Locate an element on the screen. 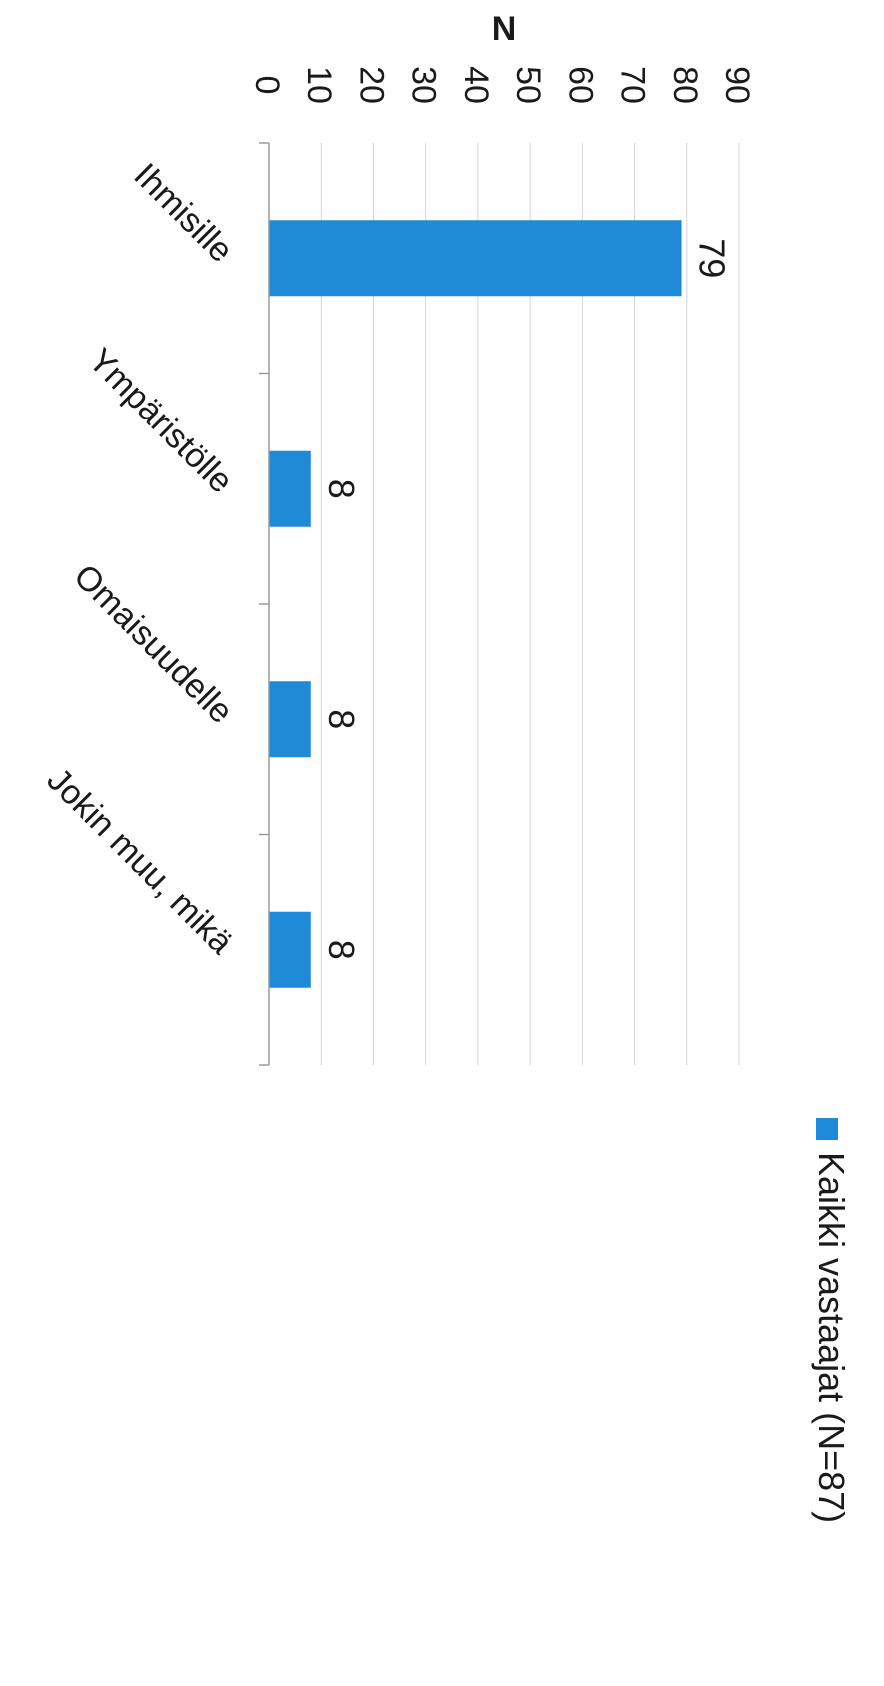  value-label-4: 8 is located at coordinates (341, 950).